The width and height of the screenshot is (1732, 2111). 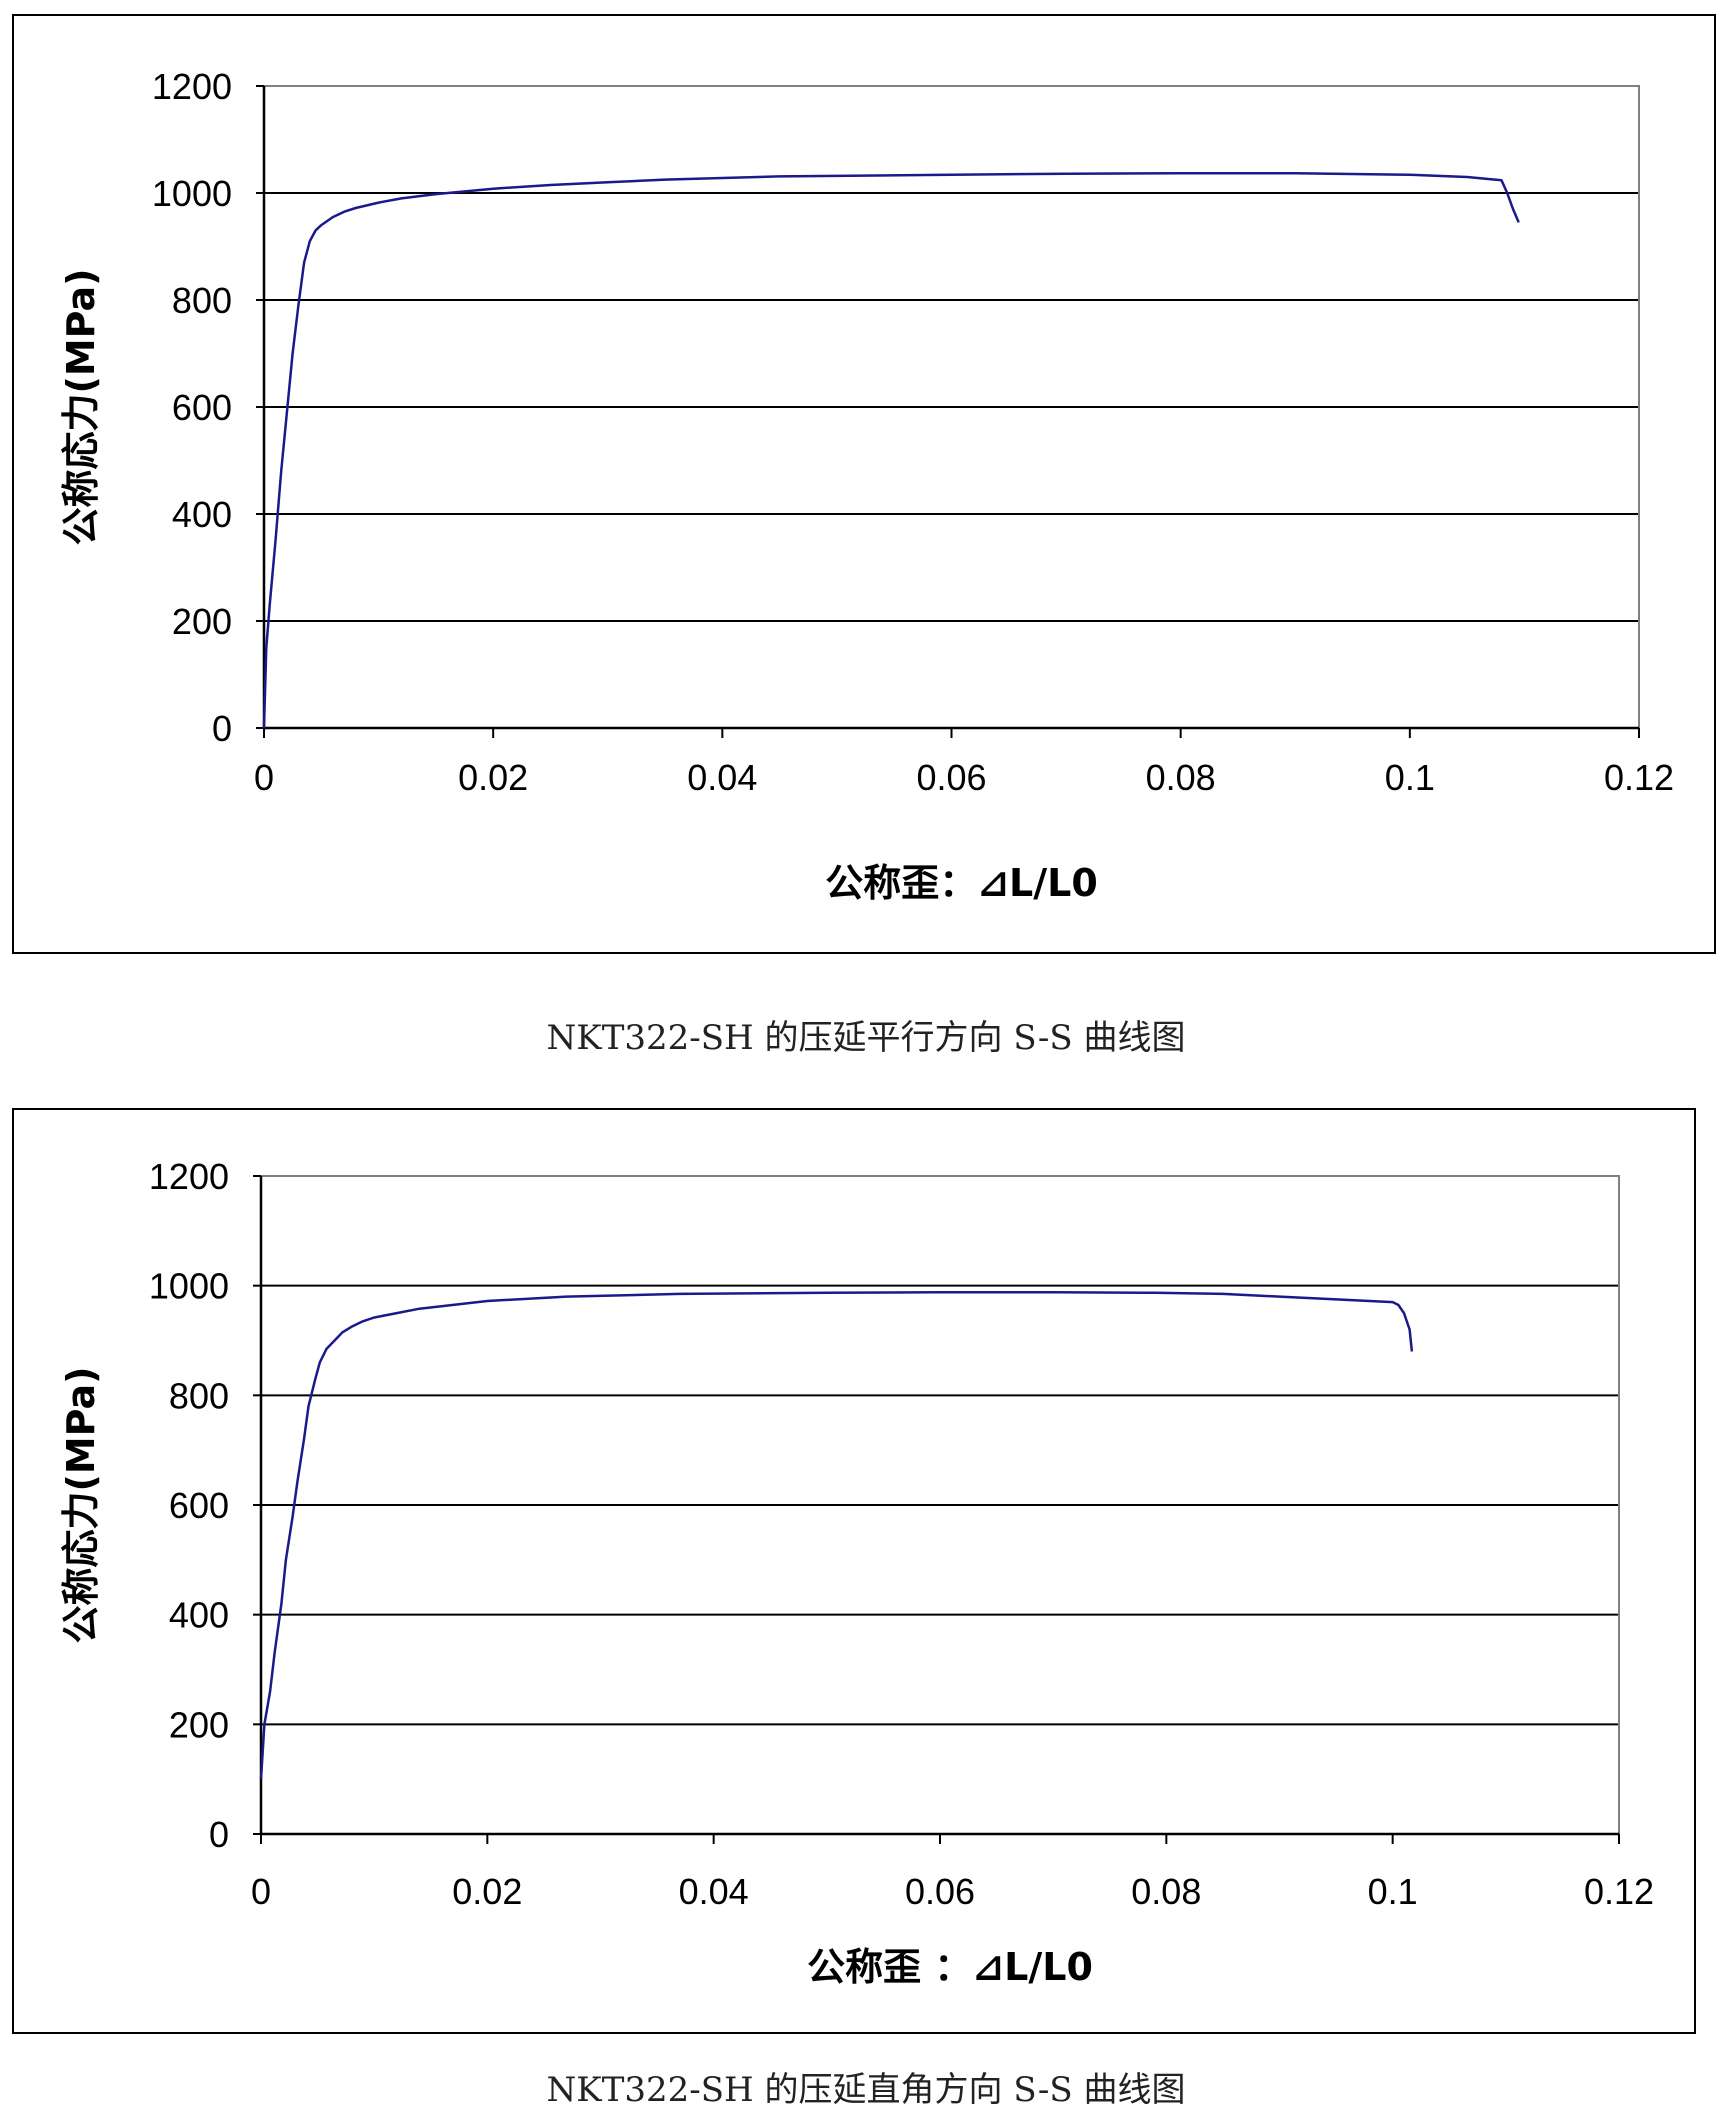 What do you see at coordinates (192, 86) in the screenshot?
I see `chart-1-y-tick-label: 1200` at bounding box center [192, 86].